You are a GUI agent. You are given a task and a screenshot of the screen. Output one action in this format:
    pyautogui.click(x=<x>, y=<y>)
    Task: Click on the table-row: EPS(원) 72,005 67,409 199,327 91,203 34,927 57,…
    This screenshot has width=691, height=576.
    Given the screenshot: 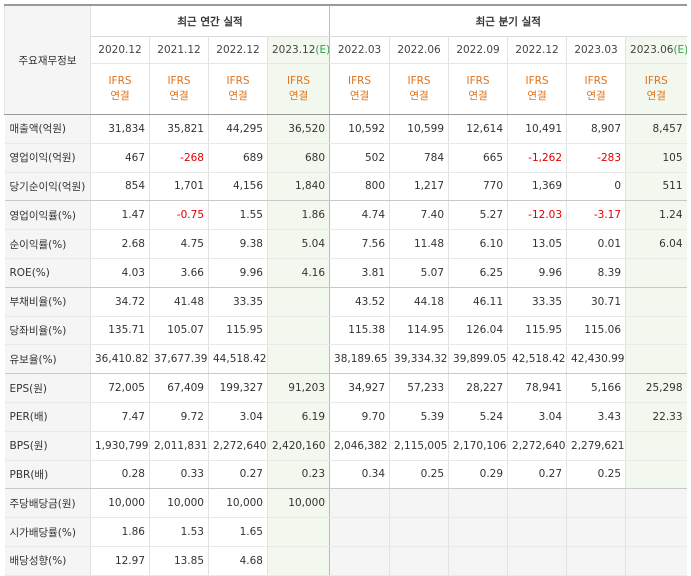 What is the action you would take?
    pyautogui.click(x=345, y=388)
    